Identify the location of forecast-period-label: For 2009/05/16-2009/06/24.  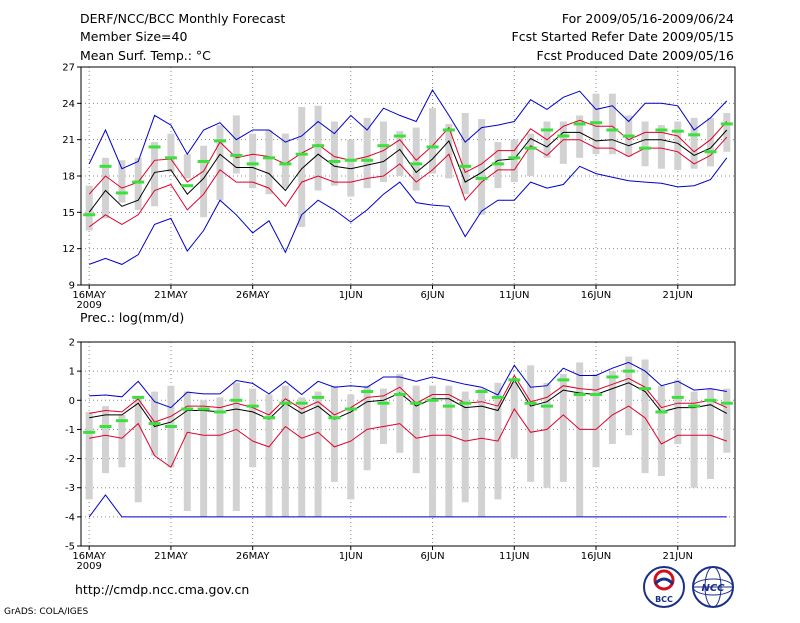
(648, 18).